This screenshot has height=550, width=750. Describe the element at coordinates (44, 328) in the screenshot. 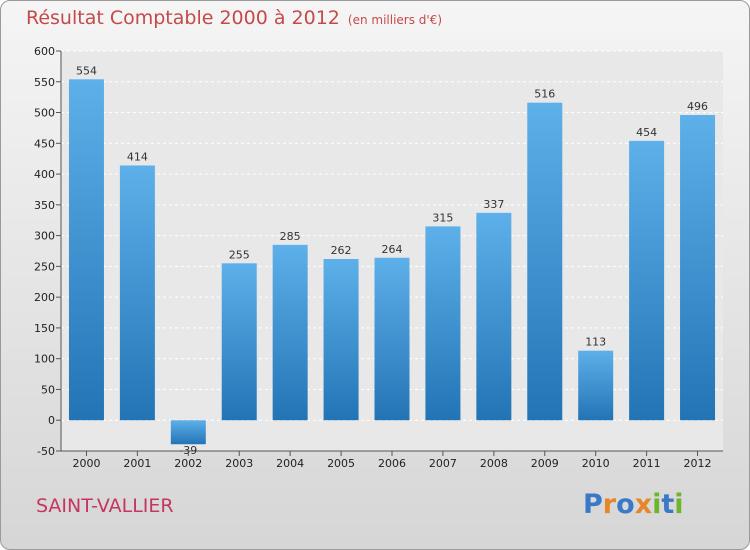

I see `y-tick-label: 150` at that location.